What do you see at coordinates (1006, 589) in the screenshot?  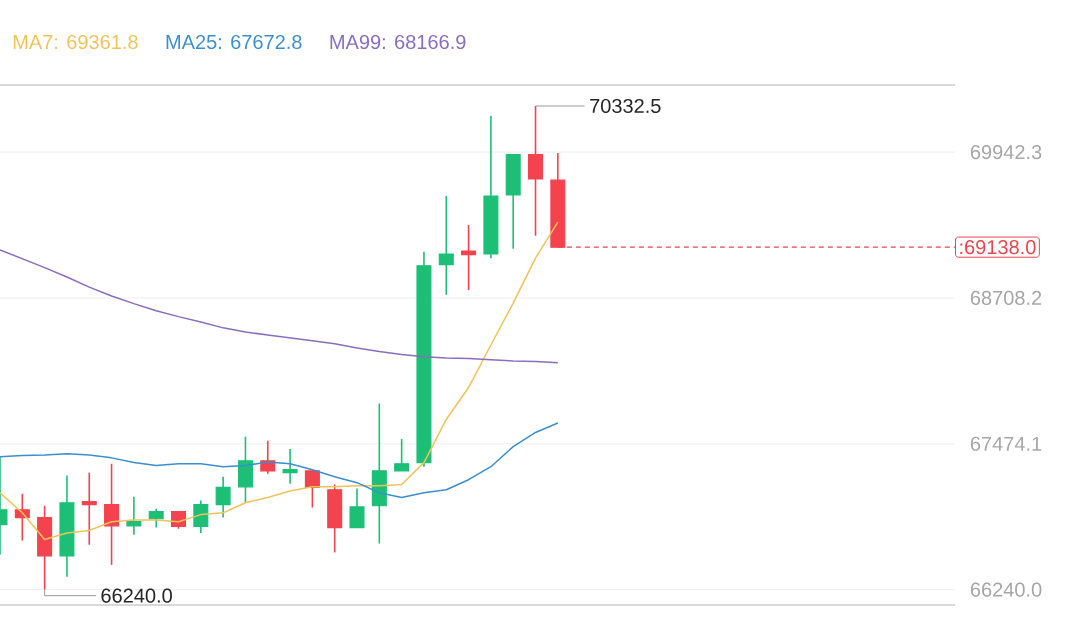 I see `y-tick-label: 66240.0` at bounding box center [1006, 589].